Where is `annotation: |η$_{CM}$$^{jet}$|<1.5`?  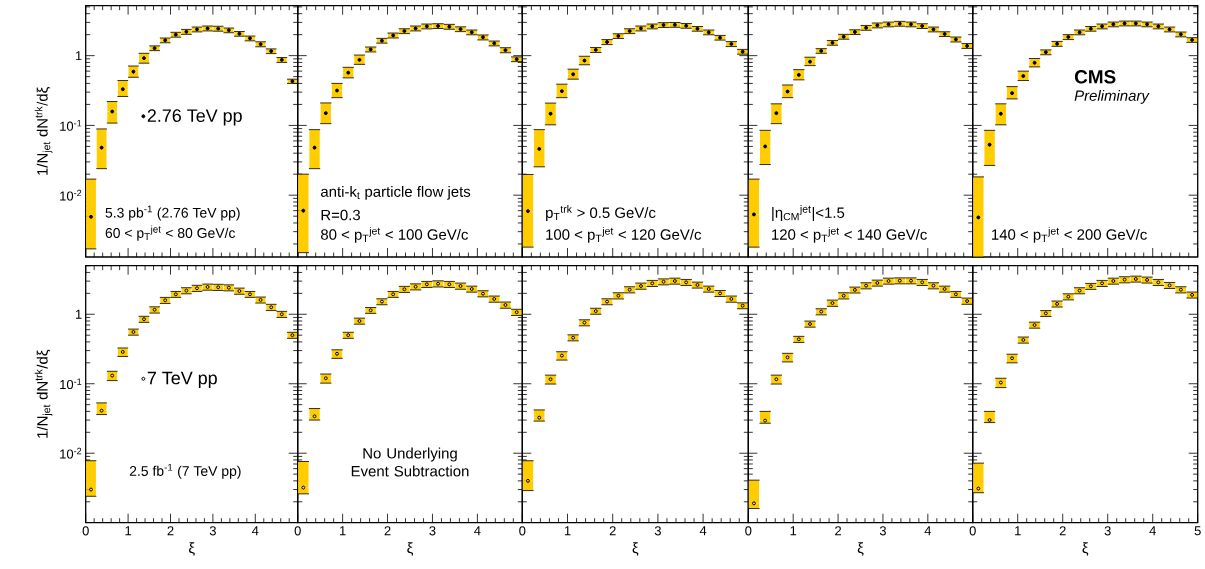 annotation: |η$_{CM}$$^{jet}$|<1.5 is located at coordinates (808, 213).